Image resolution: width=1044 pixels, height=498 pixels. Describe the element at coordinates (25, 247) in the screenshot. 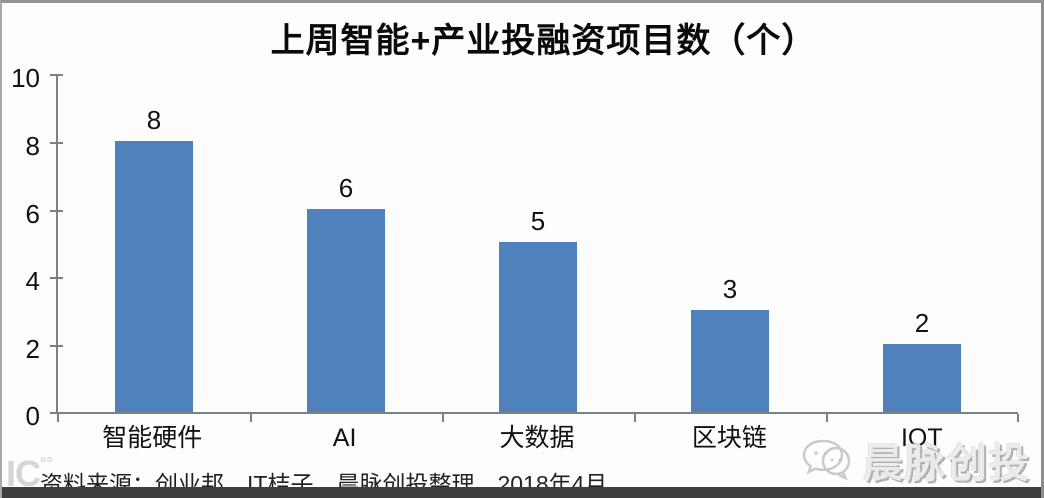

I see `y-axis-labels: 10 8 6 4 2 0` at that location.